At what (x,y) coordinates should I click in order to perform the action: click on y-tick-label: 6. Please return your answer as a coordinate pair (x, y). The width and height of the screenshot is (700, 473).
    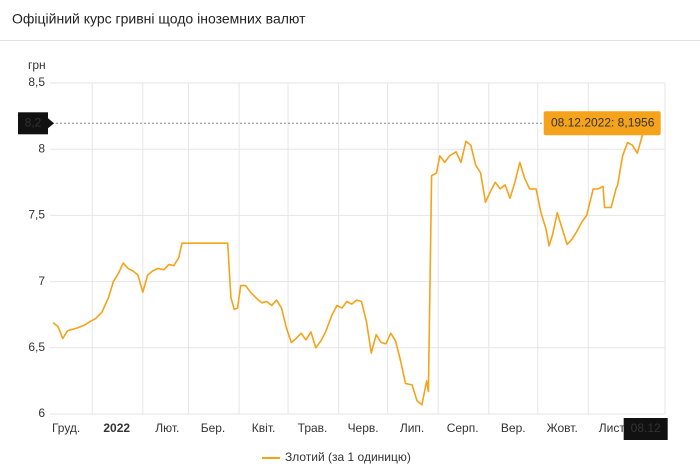
    Looking at the image, I should click on (41, 413).